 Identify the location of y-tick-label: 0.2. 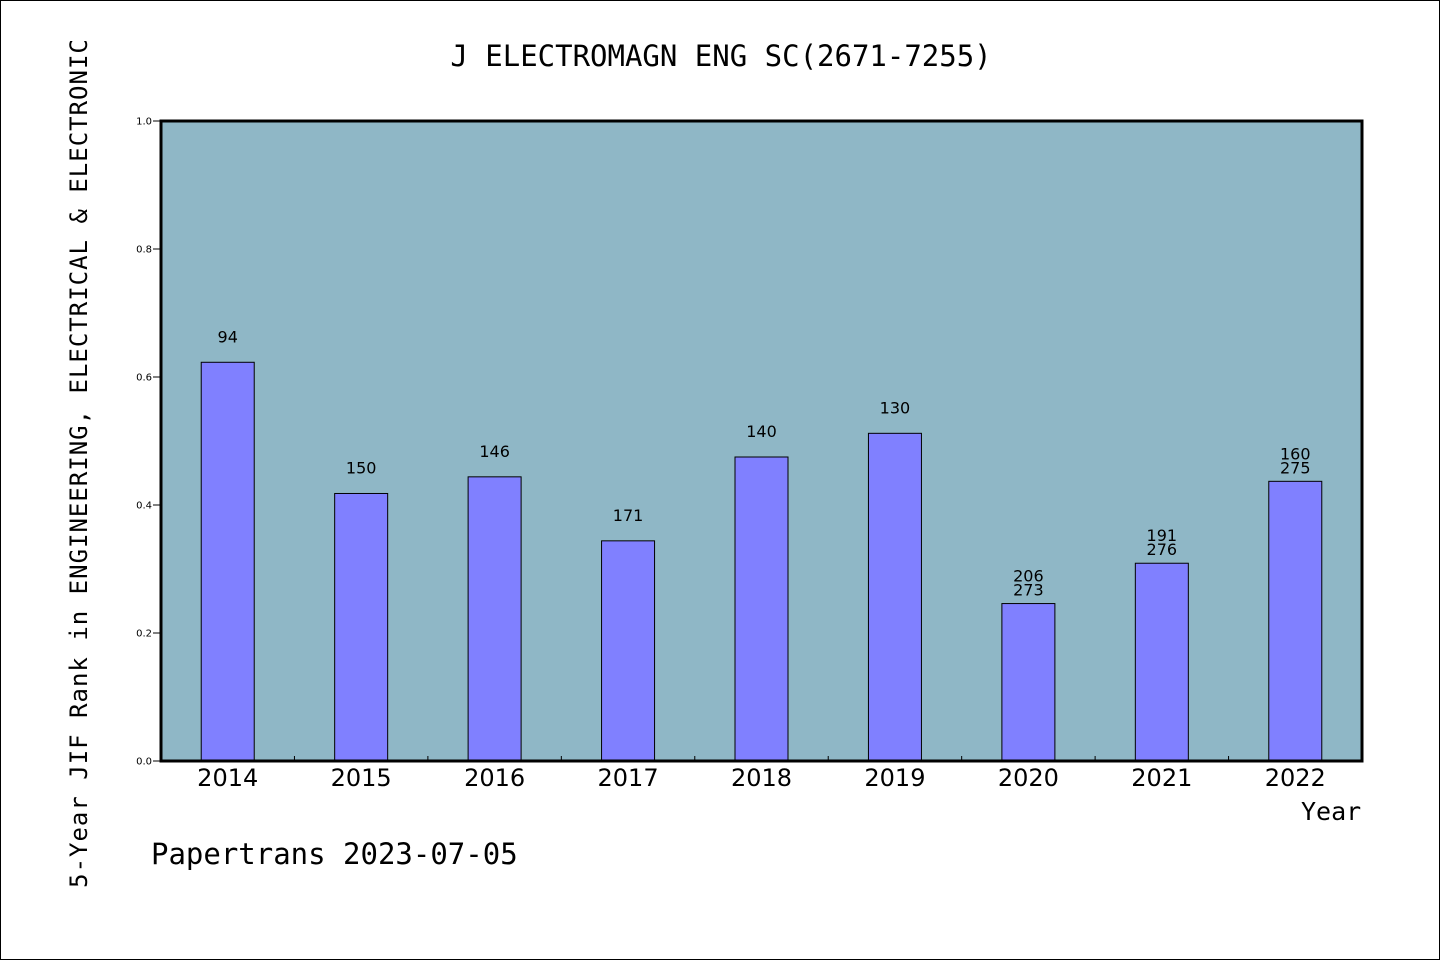
(144, 634).